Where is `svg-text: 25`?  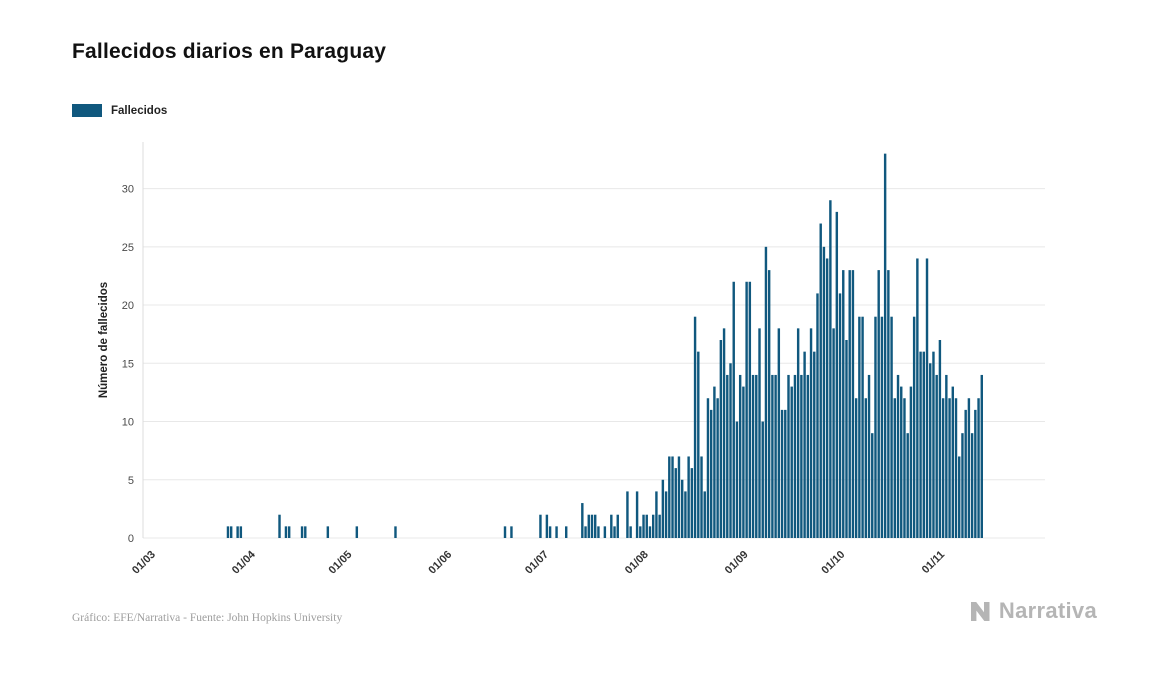 svg-text: 25 is located at coordinates (128, 248).